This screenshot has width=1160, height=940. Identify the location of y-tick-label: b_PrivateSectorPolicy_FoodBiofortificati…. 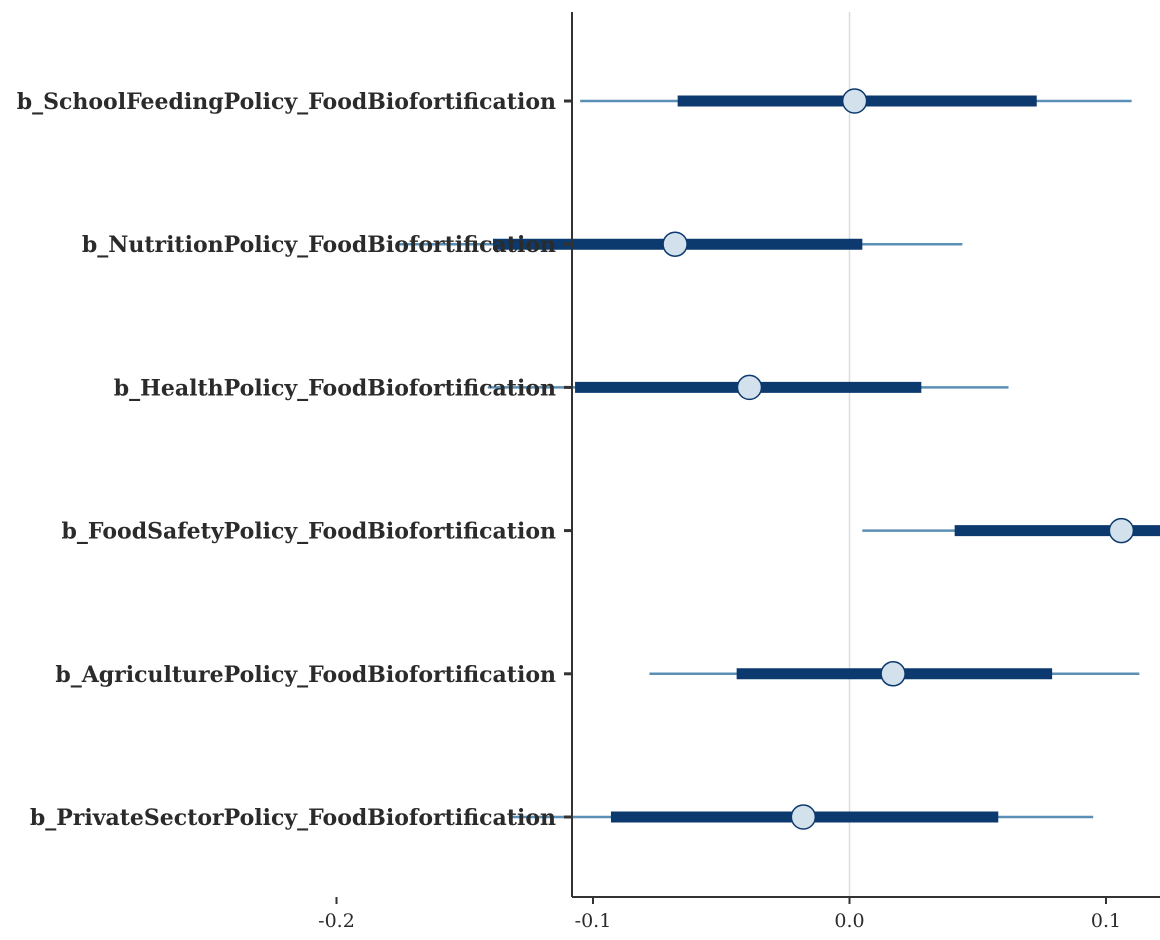
(293, 818).